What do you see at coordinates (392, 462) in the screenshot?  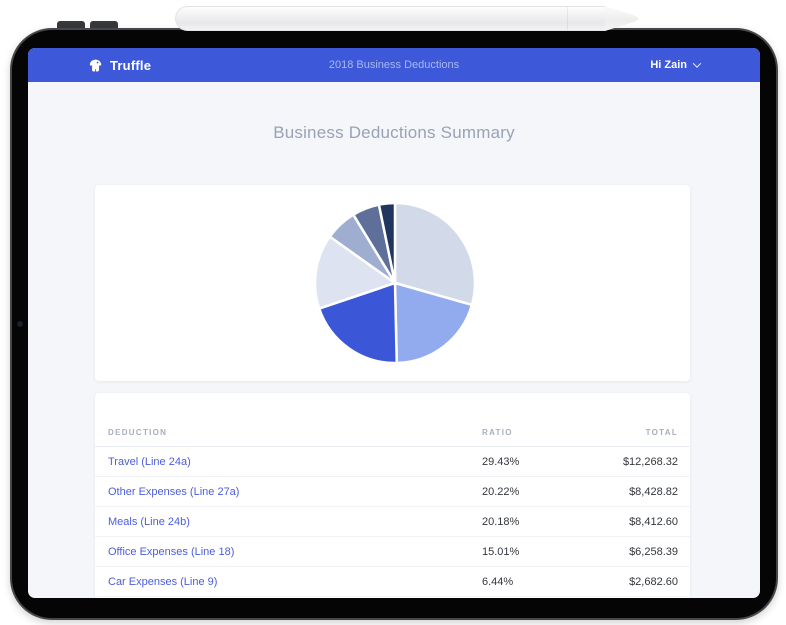 I see `table-row: Travel (Line 24a) 29.43% $12,268.32` at bounding box center [392, 462].